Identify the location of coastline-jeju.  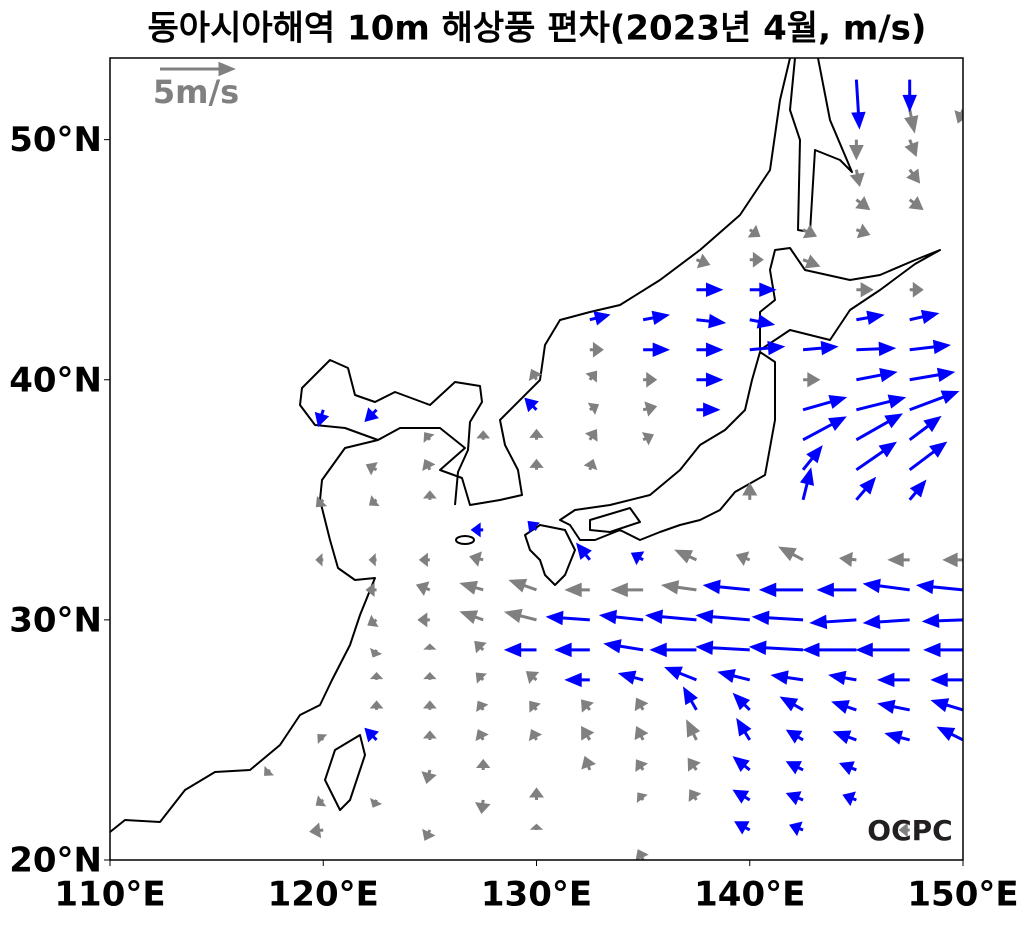
(465, 540).